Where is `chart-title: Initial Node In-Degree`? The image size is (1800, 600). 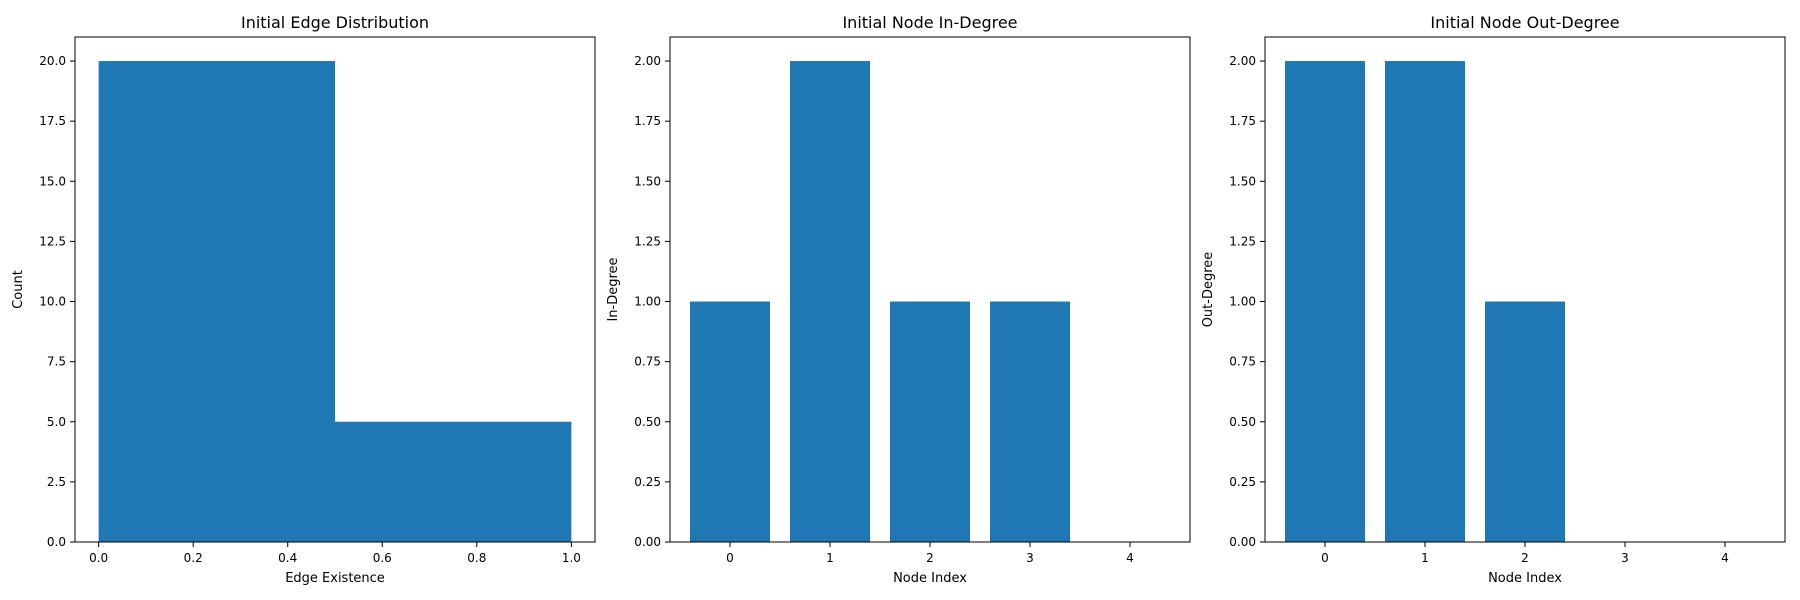 chart-title: Initial Node In-Degree is located at coordinates (929, 22).